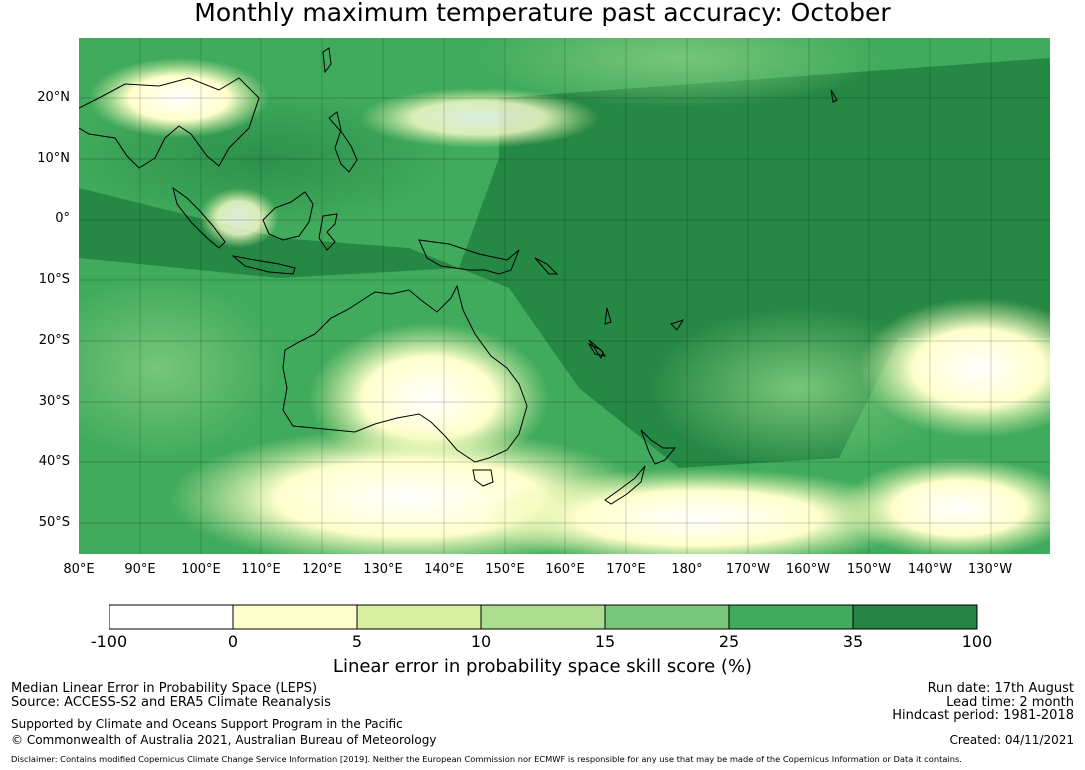  Describe the element at coordinates (233, 641) in the screenshot. I see `colorbar-tick: 0` at that location.